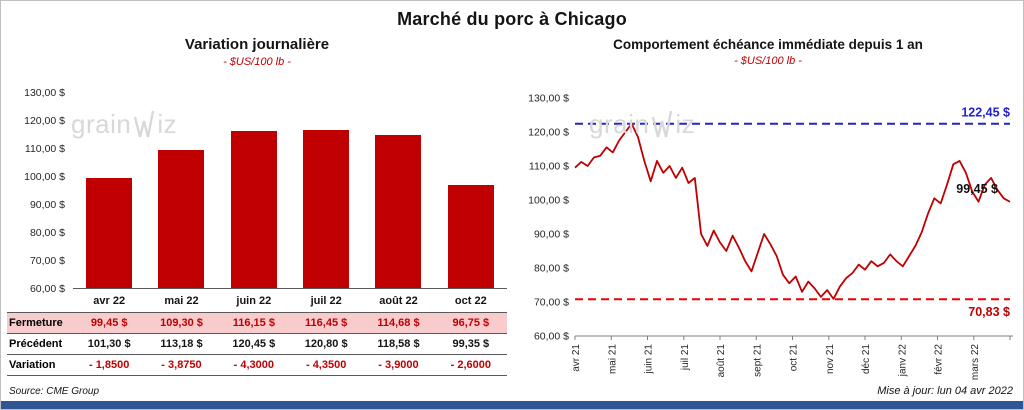 This screenshot has width=1024, height=410. I want to click on row-label: Précédent, so click(36, 344).